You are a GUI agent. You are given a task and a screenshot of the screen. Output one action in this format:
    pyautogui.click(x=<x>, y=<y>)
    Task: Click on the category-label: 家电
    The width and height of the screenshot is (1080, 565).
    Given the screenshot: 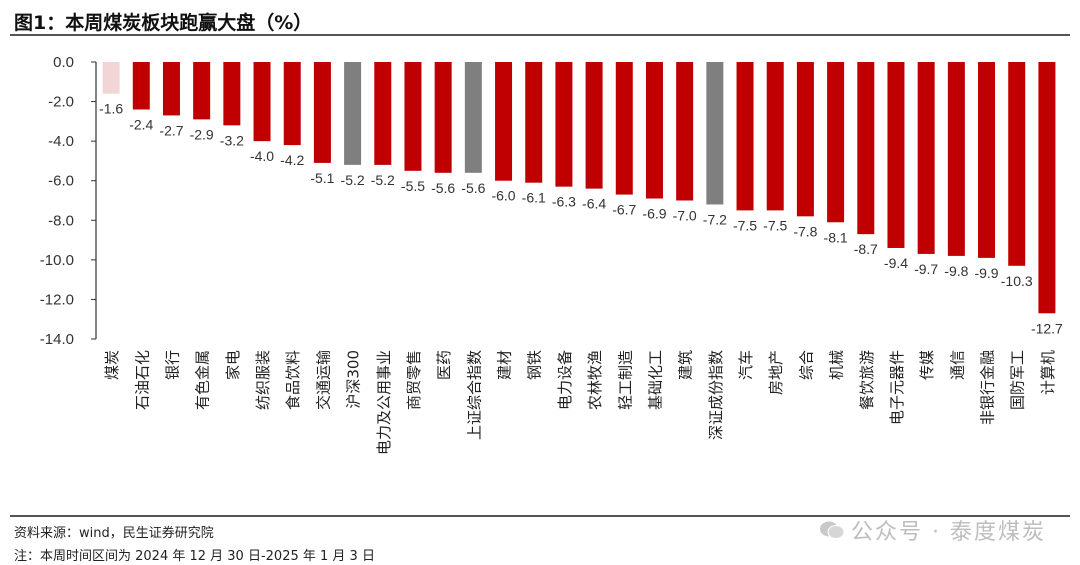 What is the action you would take?
    pyautogui.click(x=233, y=365)
    